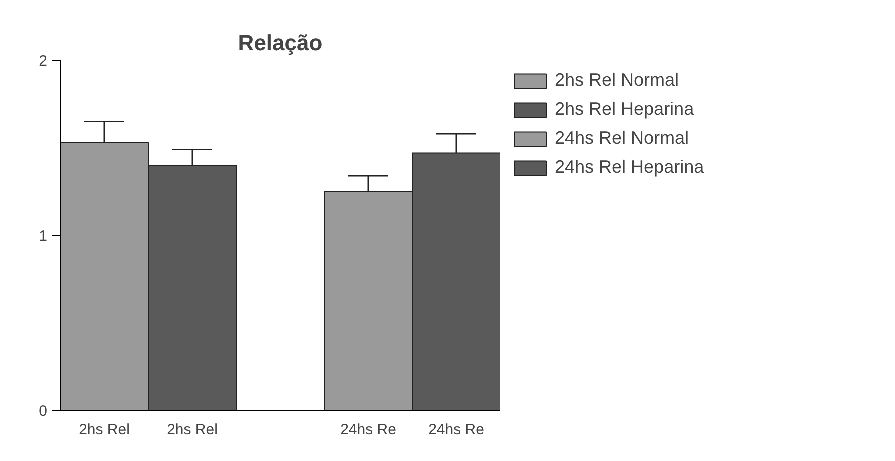 Image resolution: width=895 pixels, height=461 pixels. What do you see at coordinates (624, 109) in the screenshot?
I see `legend-label: 2hs Rel Heparina` at bounding box center [624, 109].